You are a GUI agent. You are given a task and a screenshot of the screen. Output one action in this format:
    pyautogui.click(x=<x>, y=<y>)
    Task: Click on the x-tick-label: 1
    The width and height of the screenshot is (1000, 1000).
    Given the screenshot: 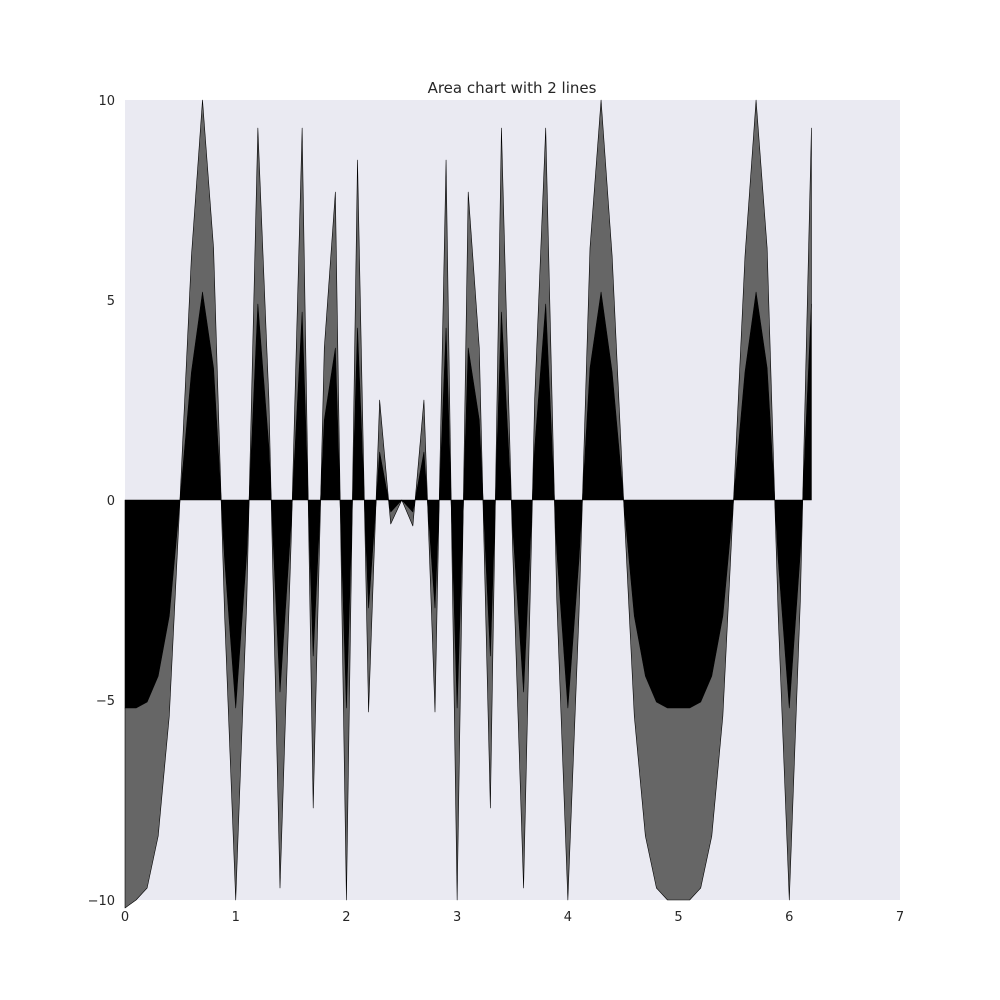 What is the action you would take?
    pyautogui.click(x=236, y=917)
    